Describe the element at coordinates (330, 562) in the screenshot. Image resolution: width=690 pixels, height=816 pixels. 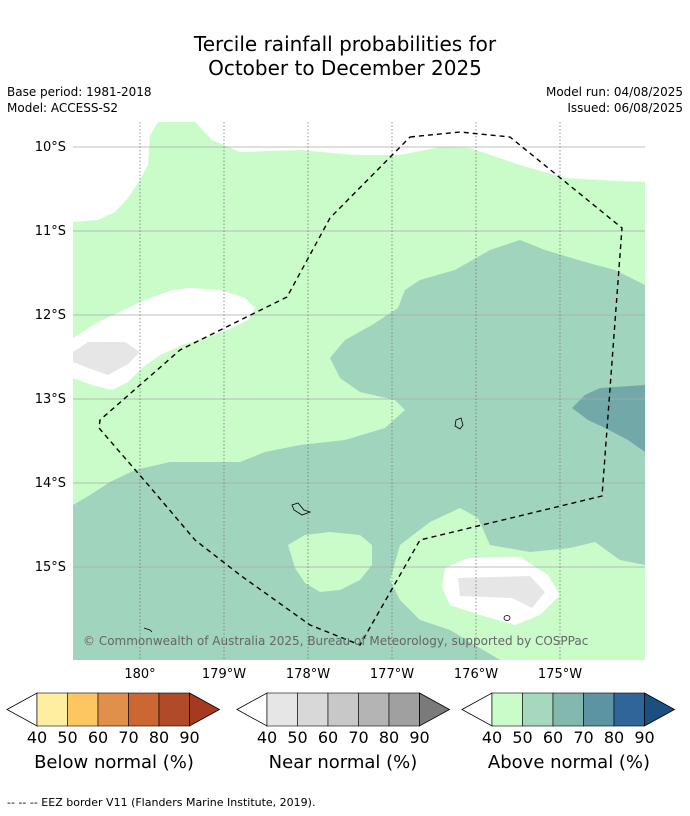
I see `above-normal-40-50-patch-south` at that location.